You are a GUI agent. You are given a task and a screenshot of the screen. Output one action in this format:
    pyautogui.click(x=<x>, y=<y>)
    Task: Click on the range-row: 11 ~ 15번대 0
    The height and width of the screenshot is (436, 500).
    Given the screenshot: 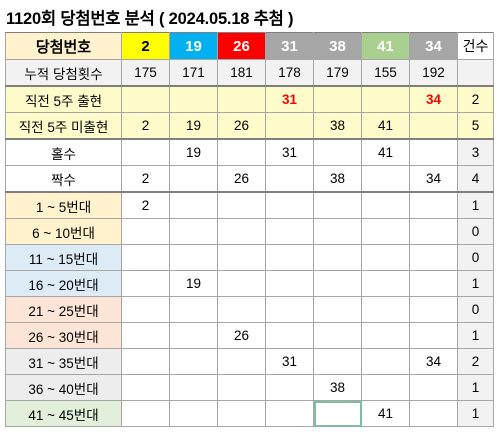 What is the action you would take?
    pyautogui.click(x=249, y=257)
    